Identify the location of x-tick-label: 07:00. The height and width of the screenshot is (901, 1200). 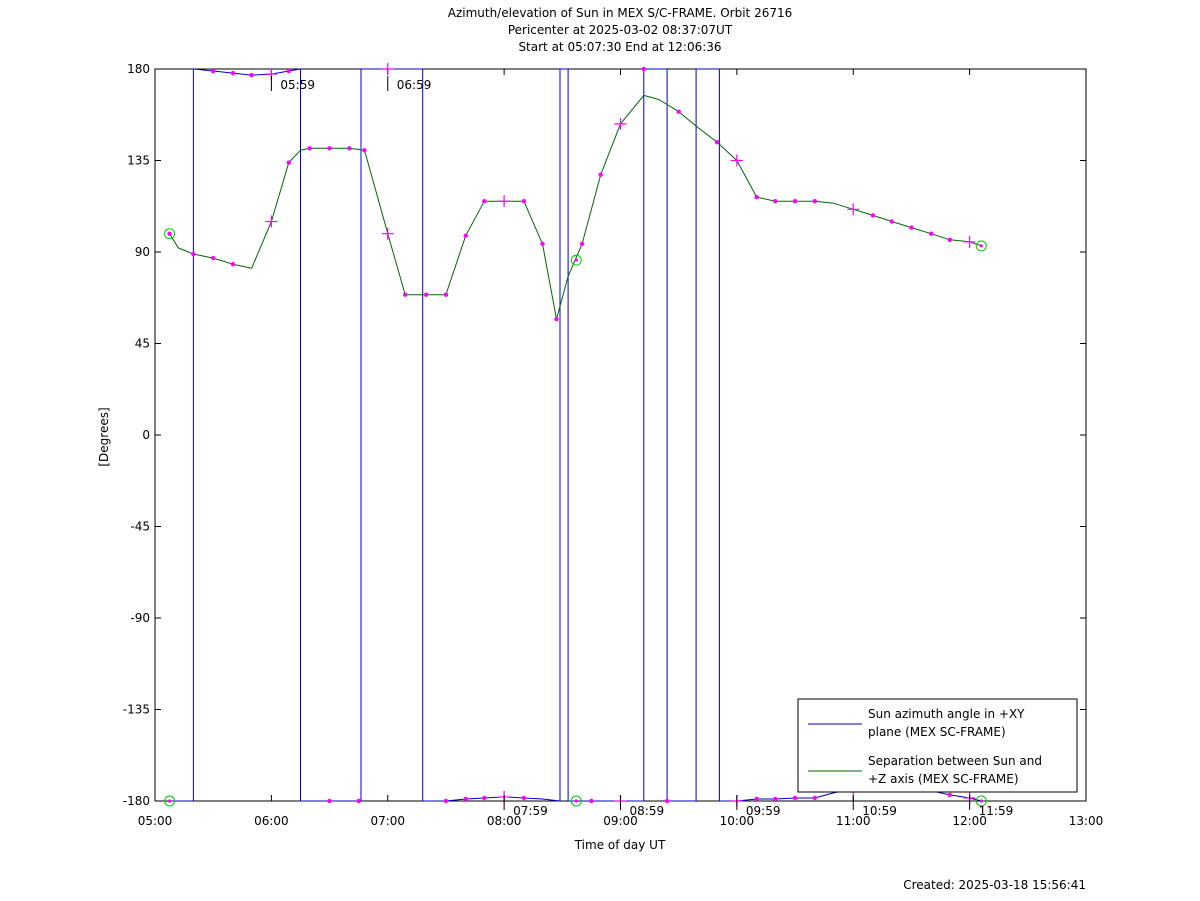
(387, 821).